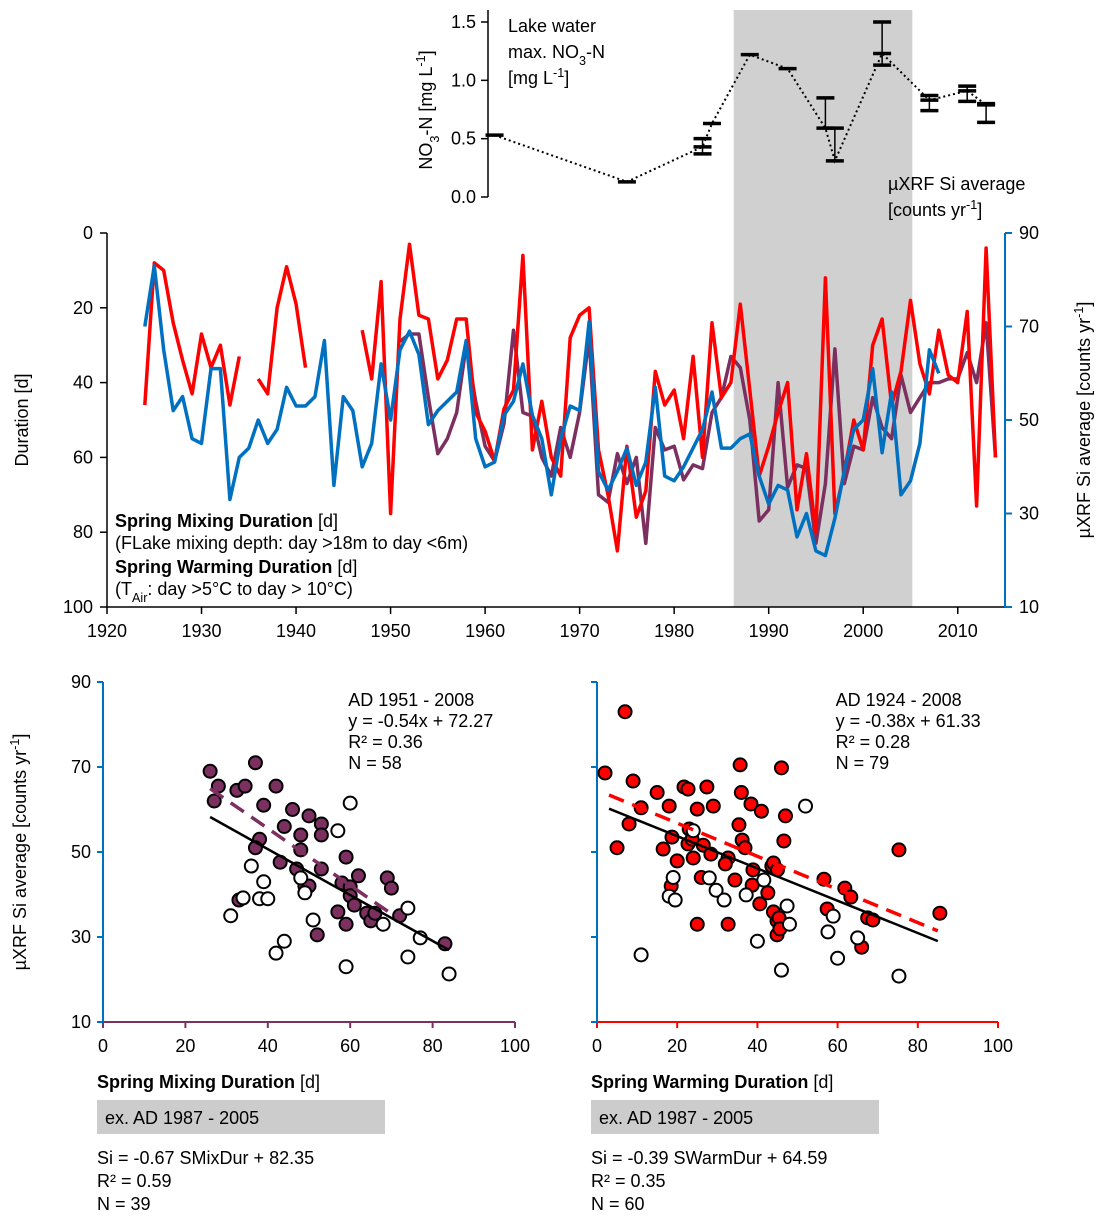 Image resolution: width=1098 pixels, height=1216 pixels. What do you see at coordinates (677, 1046) in the screenshot?
I see `x-tick-label: 20` at bounding box center [677, 1046].